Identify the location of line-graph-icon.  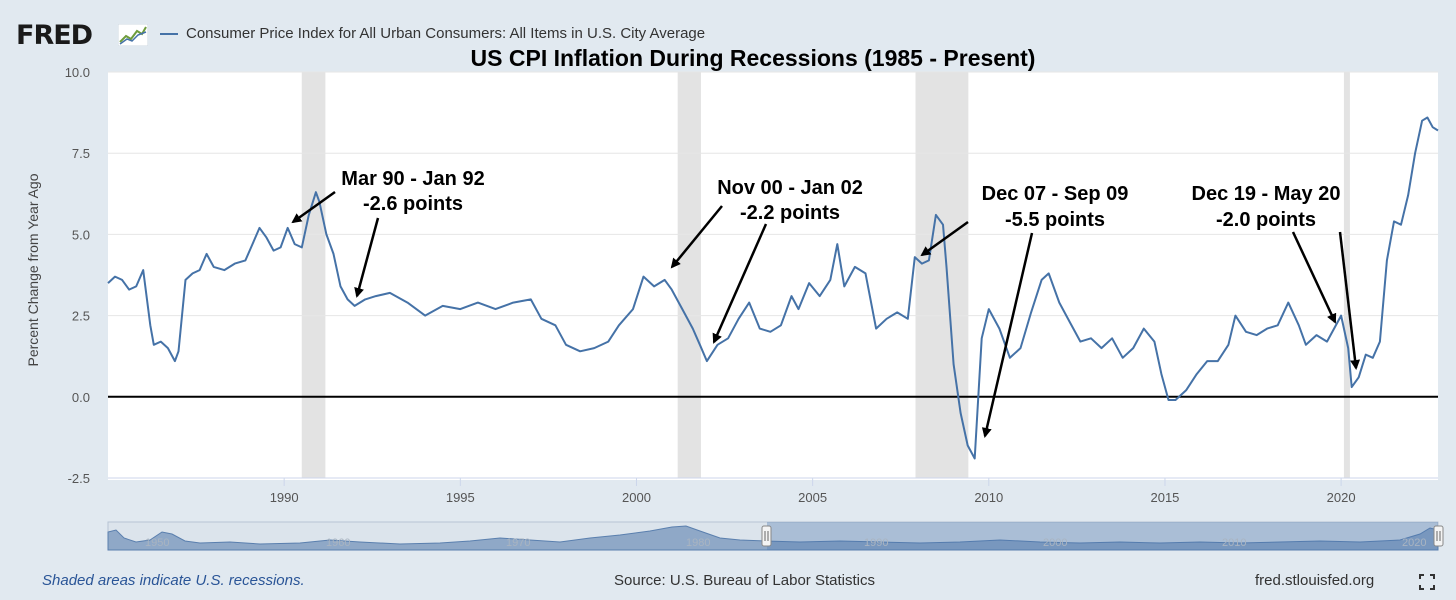
(133, 35).